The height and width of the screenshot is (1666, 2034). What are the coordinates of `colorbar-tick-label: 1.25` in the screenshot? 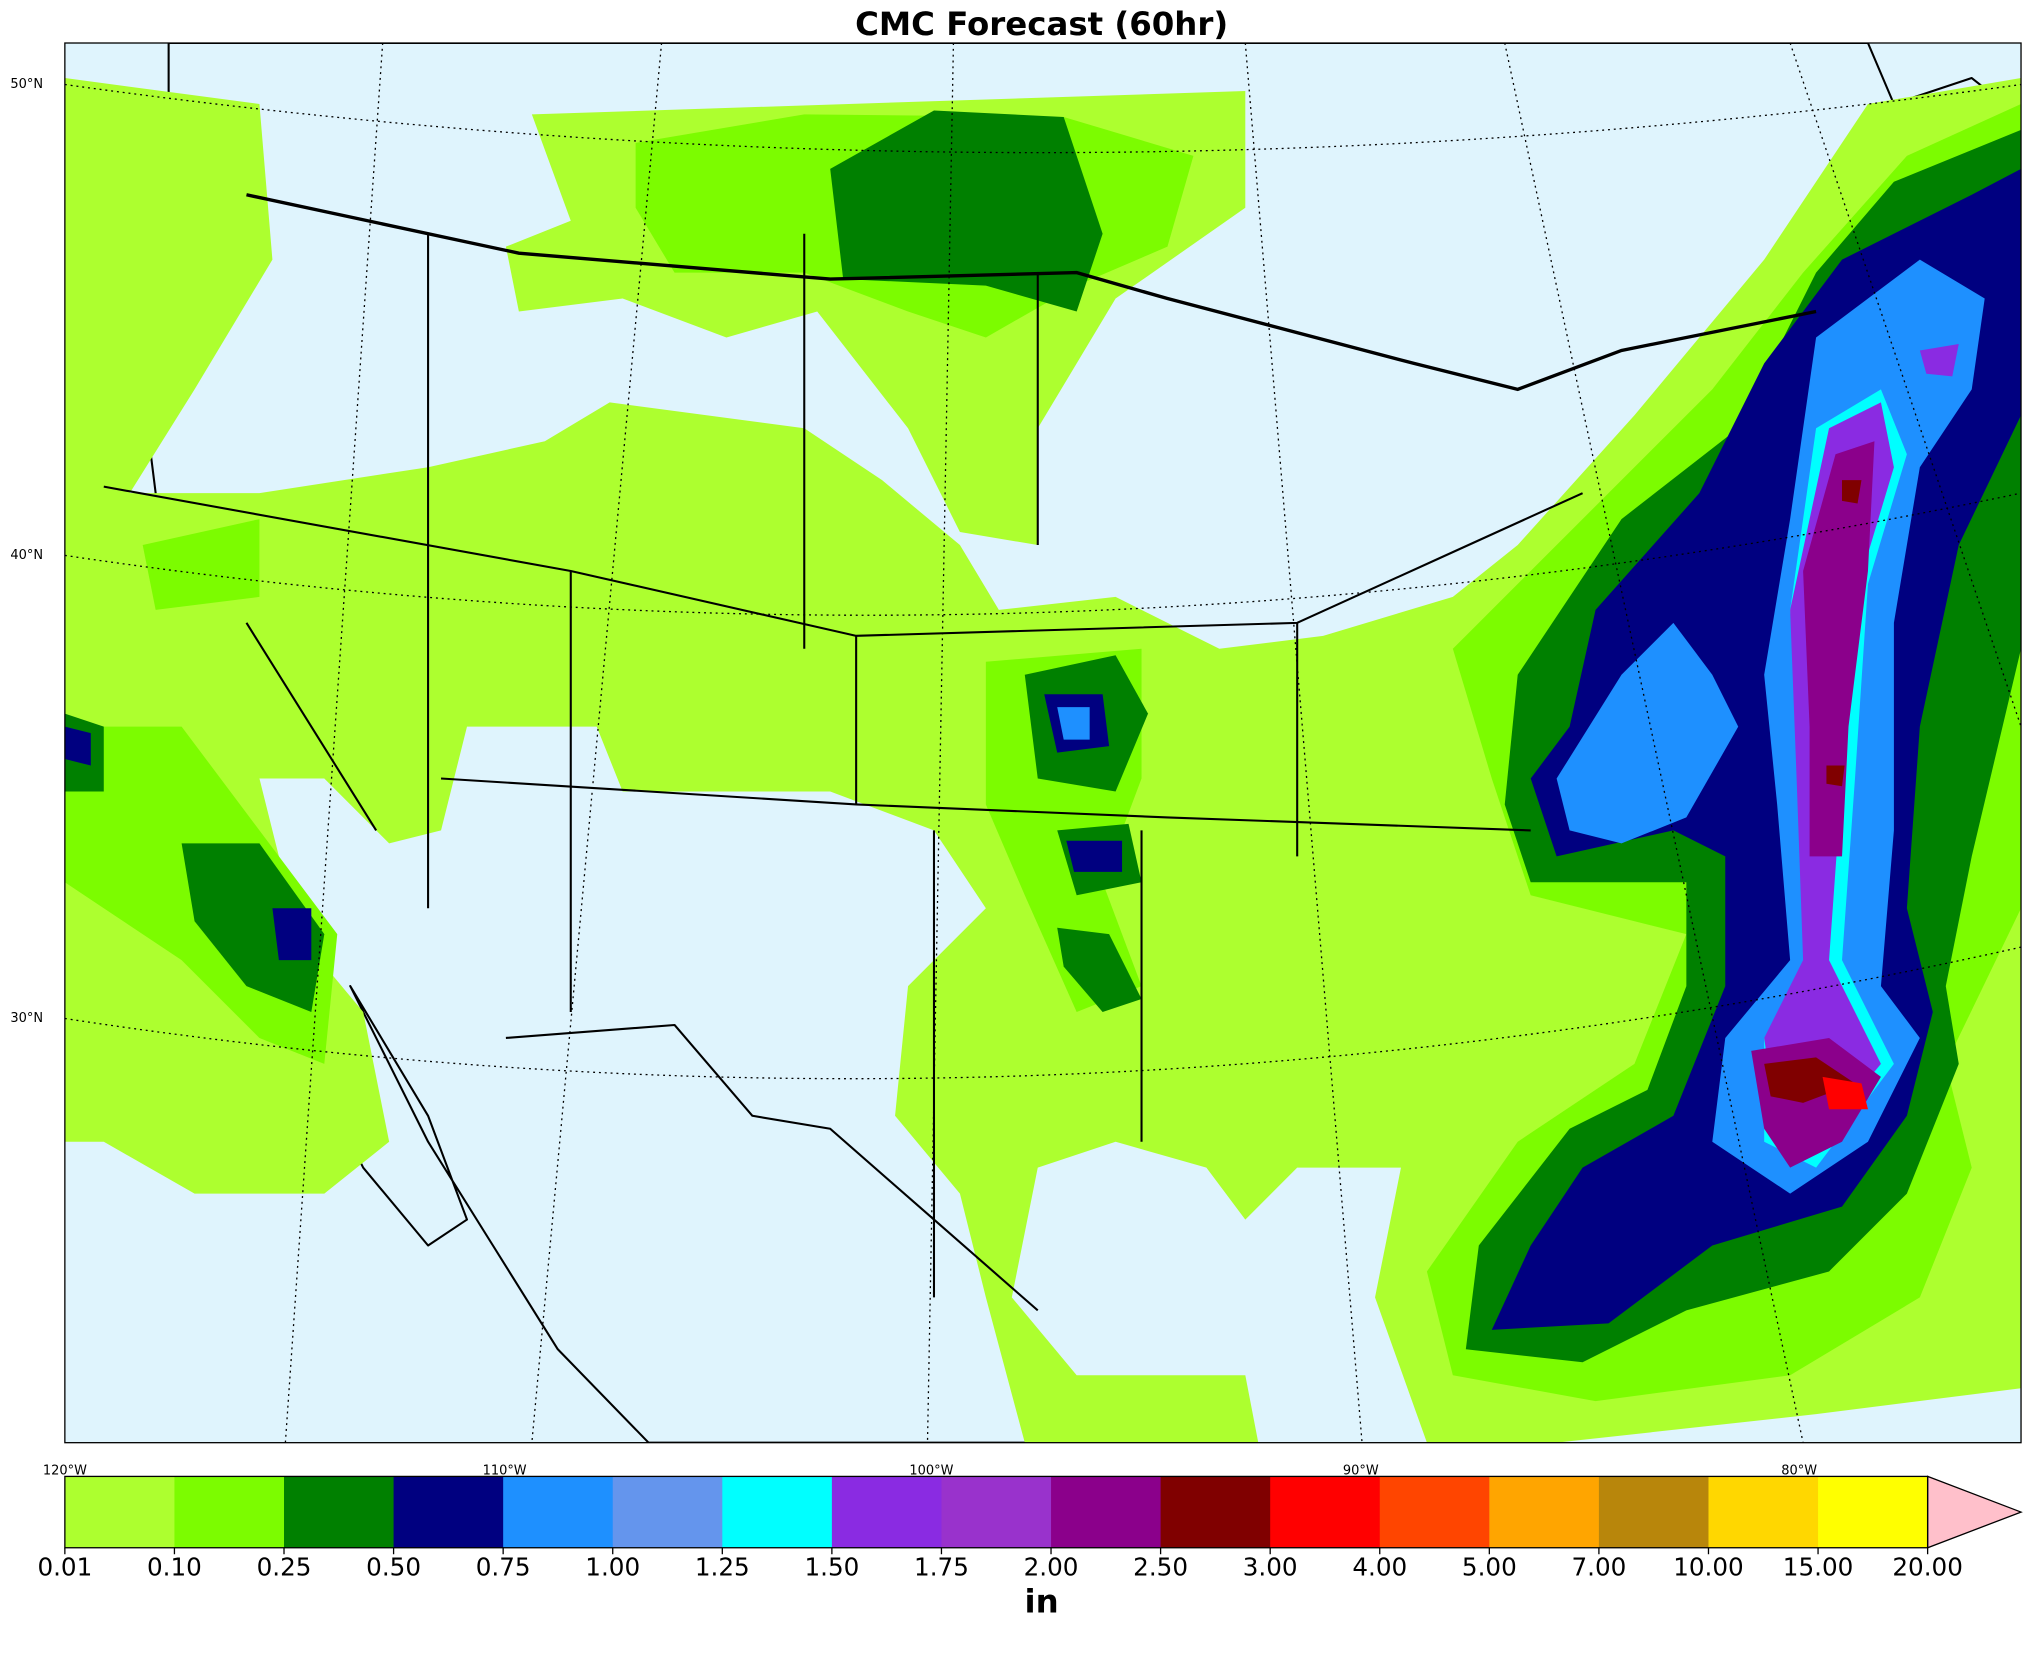 It's located at (722, 1567).